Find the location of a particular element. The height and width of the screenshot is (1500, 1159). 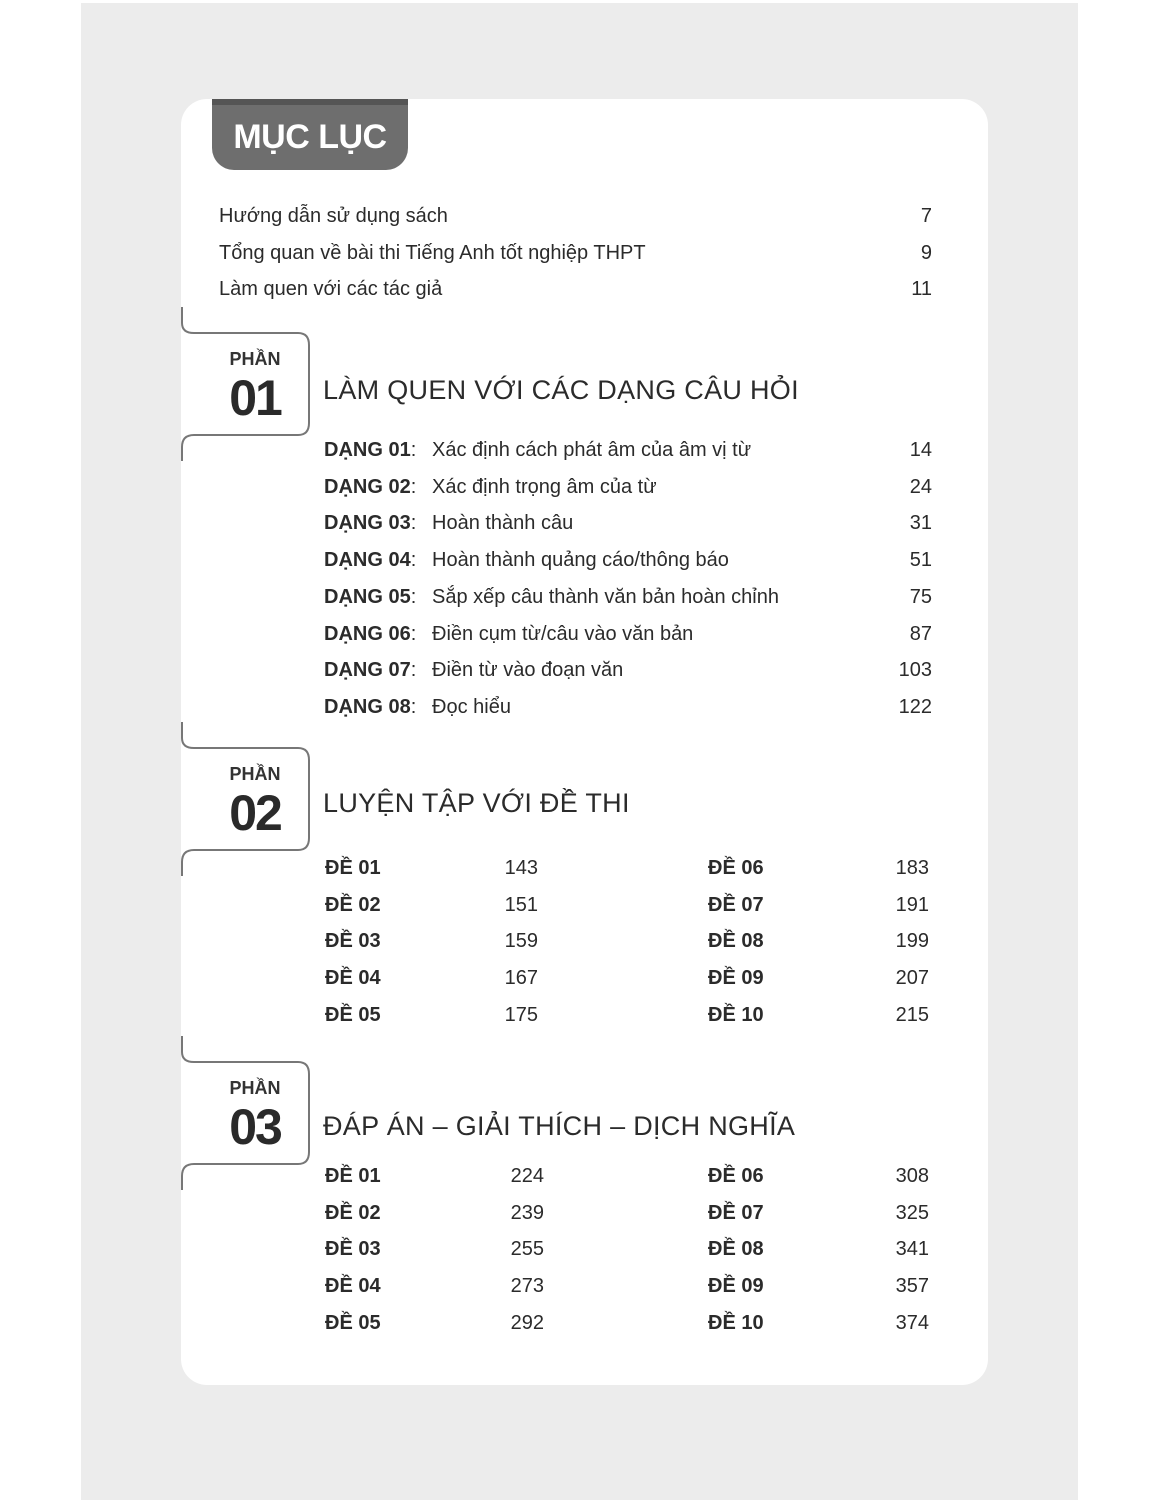

dang-code-wrap: DẠNG 06: is located at coordinates (370, 634).